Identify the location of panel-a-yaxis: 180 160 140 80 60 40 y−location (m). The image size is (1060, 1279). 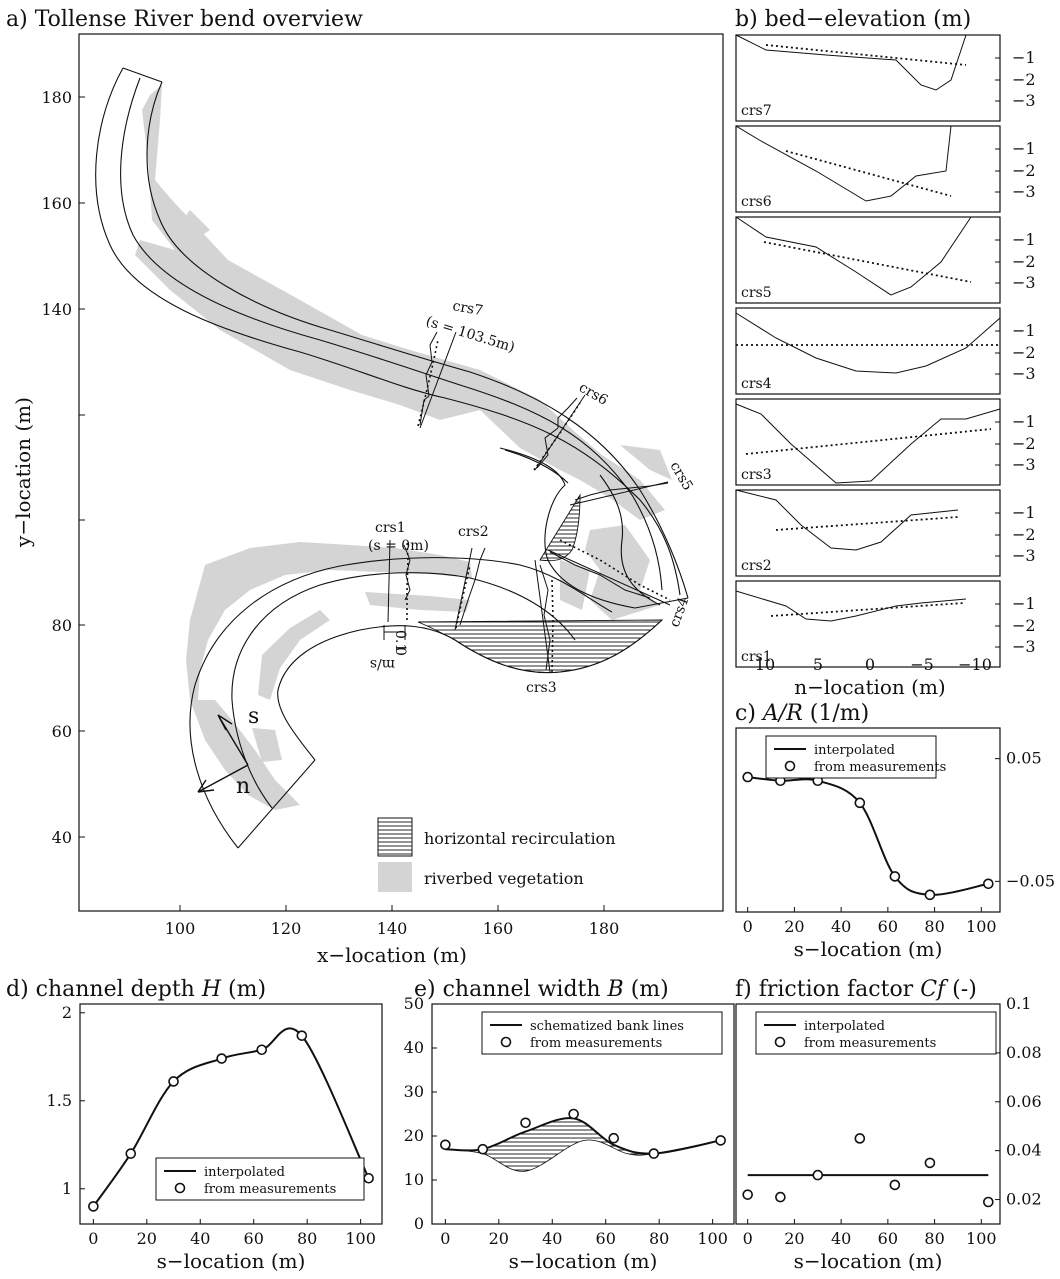
(48, 467).